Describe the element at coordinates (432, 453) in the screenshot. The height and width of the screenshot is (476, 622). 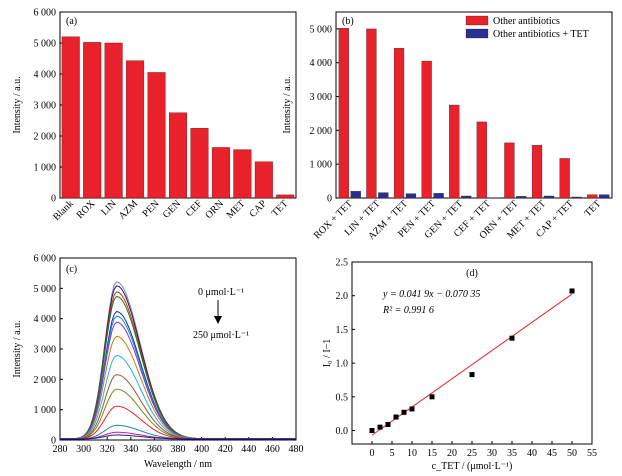
I see `x-tick-label: 15` at that location.